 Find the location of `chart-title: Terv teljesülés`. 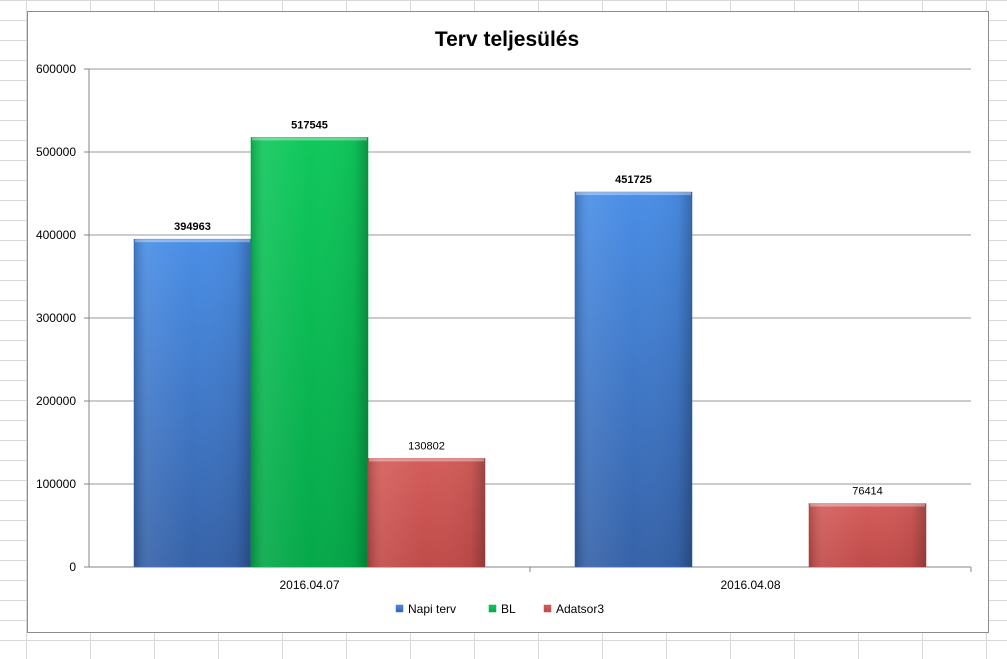

chart-title: Terv teljesülés is located at coordinates (507, 39).